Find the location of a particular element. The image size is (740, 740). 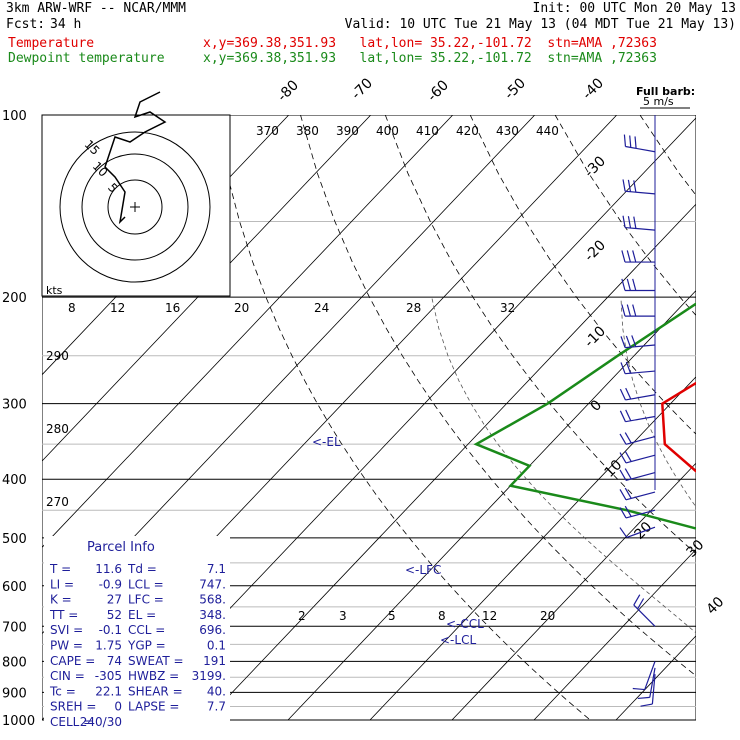

parcel-label: HWBZ = is located at coordinates (153, 676).